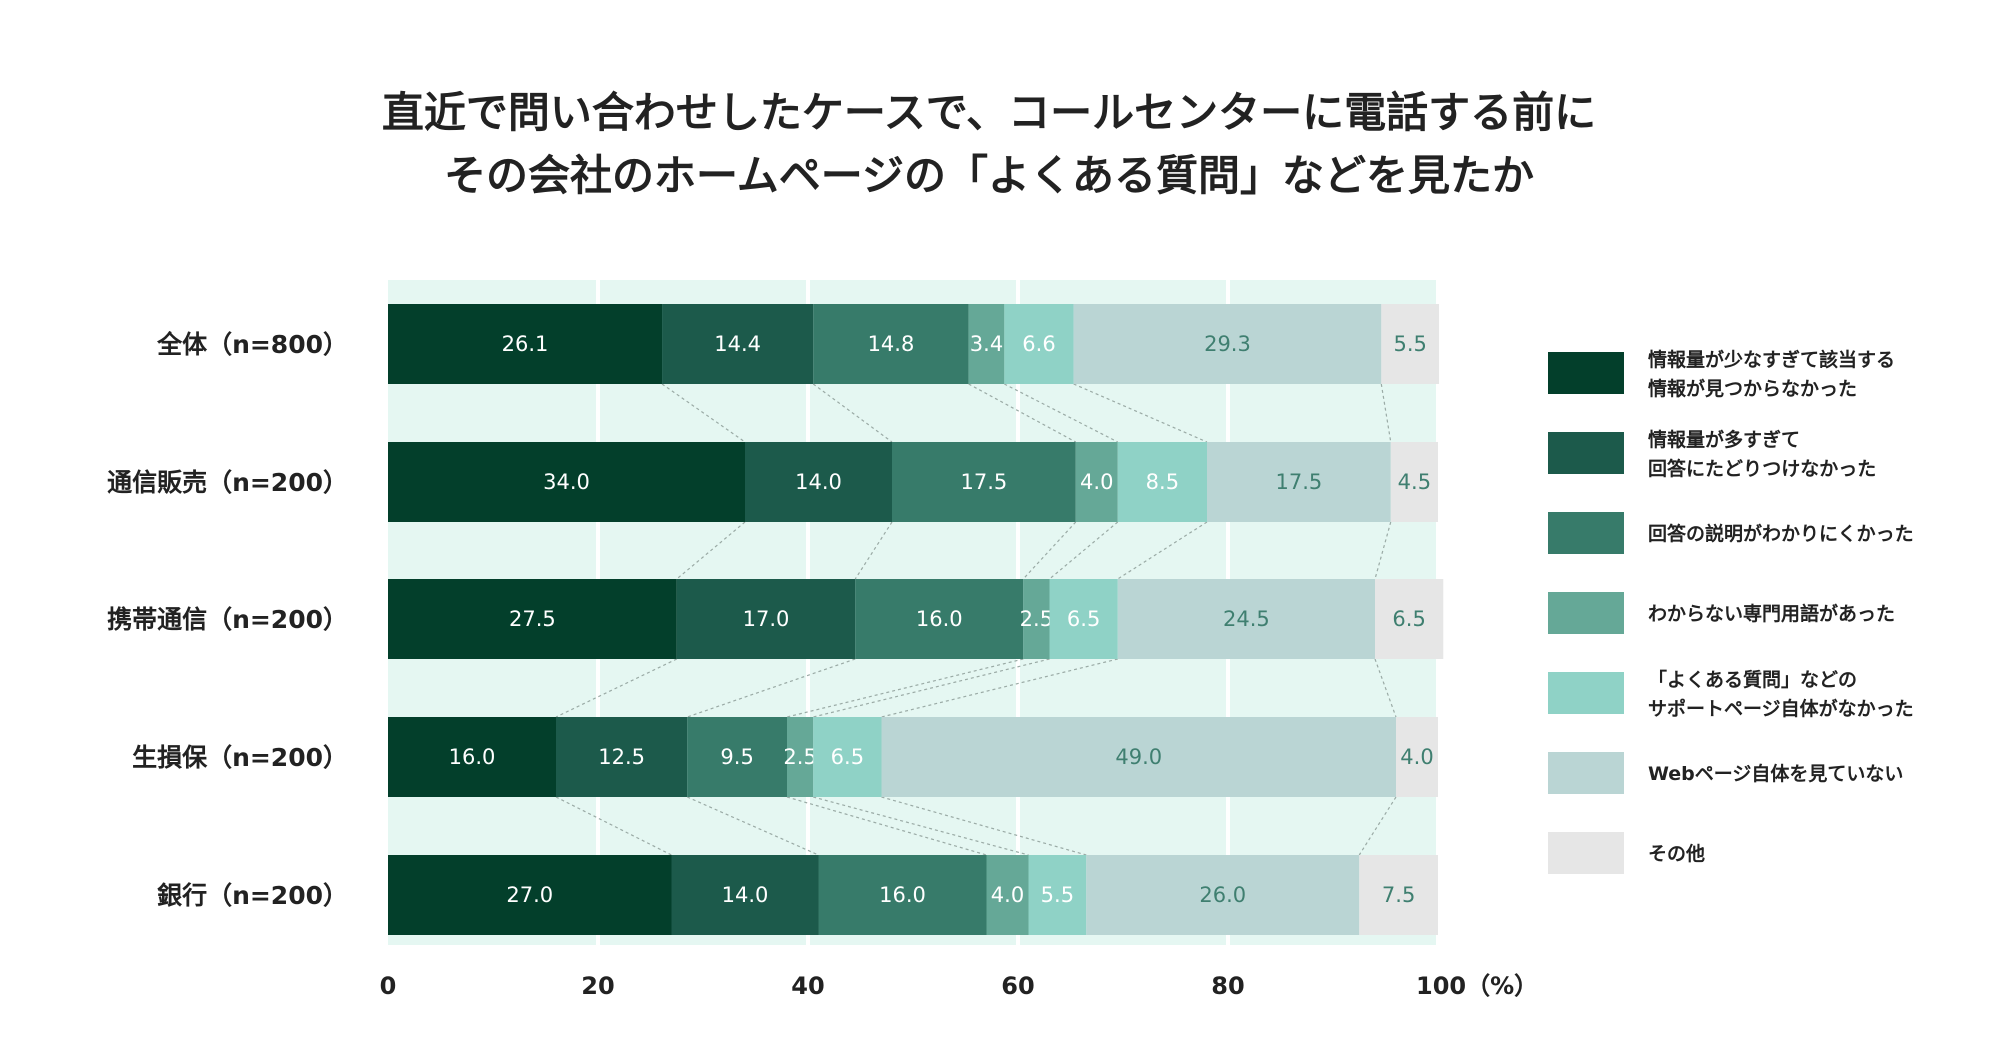 The height and width of the screenshot is (1050, 1999). What do you see at coordinates (529, 895) in the screenshot?
I see `value-label: 27.0` at bounding box center [529, 895].